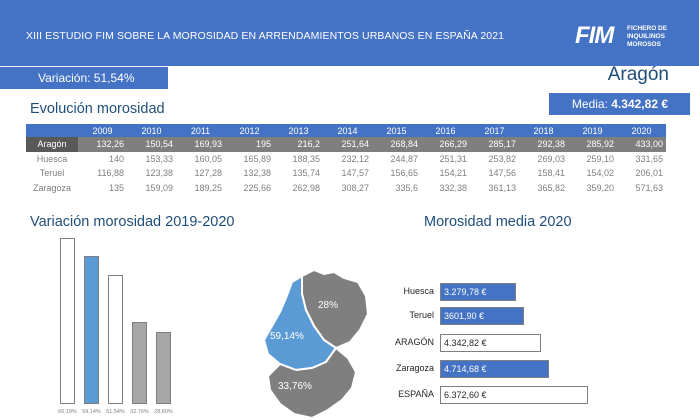 The width and height of the screenshot is (699, 420). What do you see at coordinates (647, 28) in the screenshot?
I see `logo-text-line-1: FICHERO DE` at bounding box center [647, 28].